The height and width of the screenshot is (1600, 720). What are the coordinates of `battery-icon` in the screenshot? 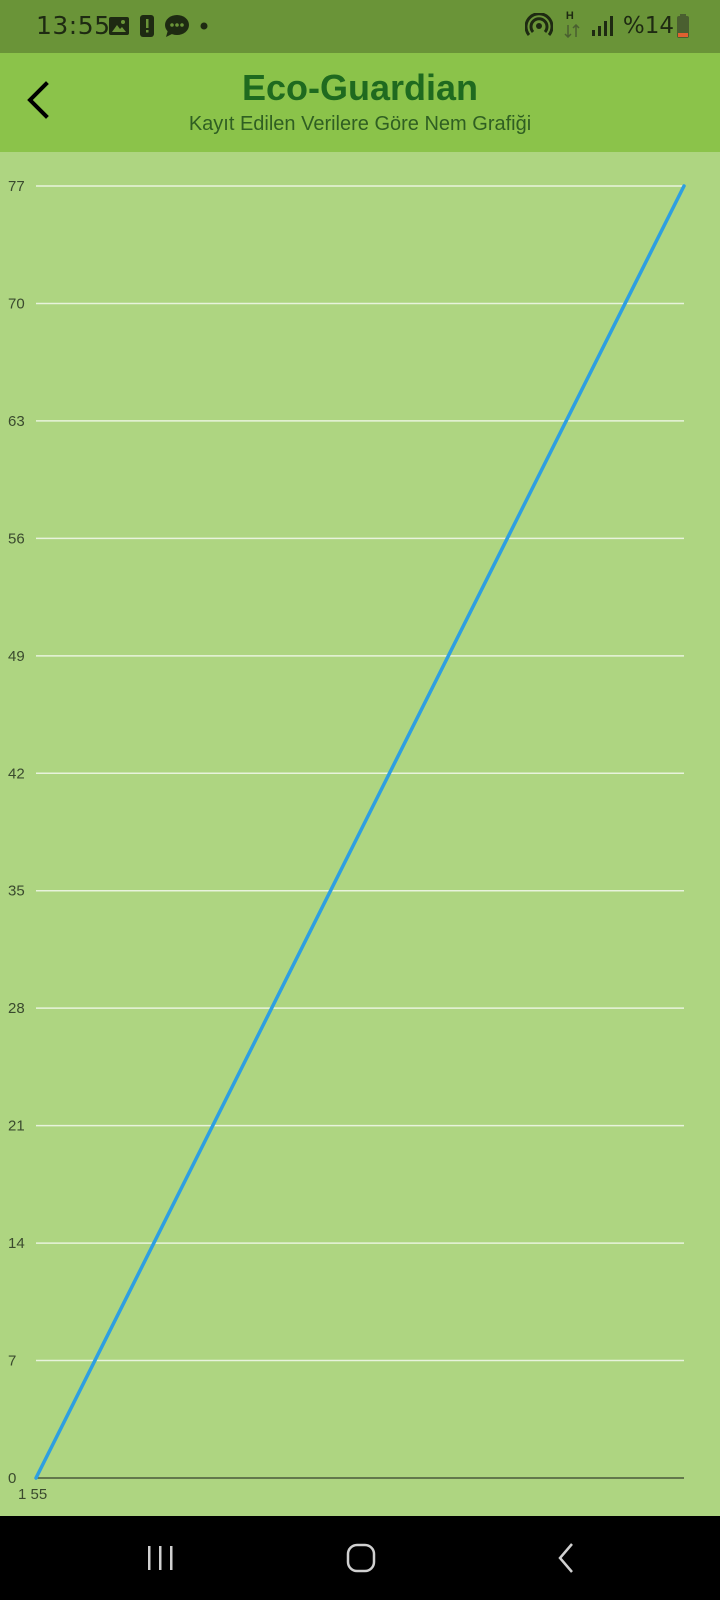 It's located at (683, 26).